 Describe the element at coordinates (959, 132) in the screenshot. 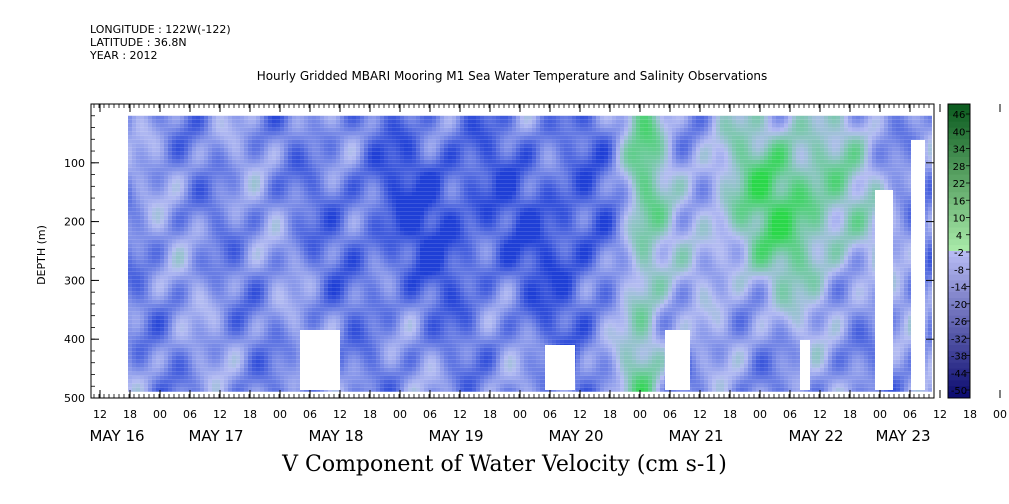

I see `colorbar-label: 40` at that location.